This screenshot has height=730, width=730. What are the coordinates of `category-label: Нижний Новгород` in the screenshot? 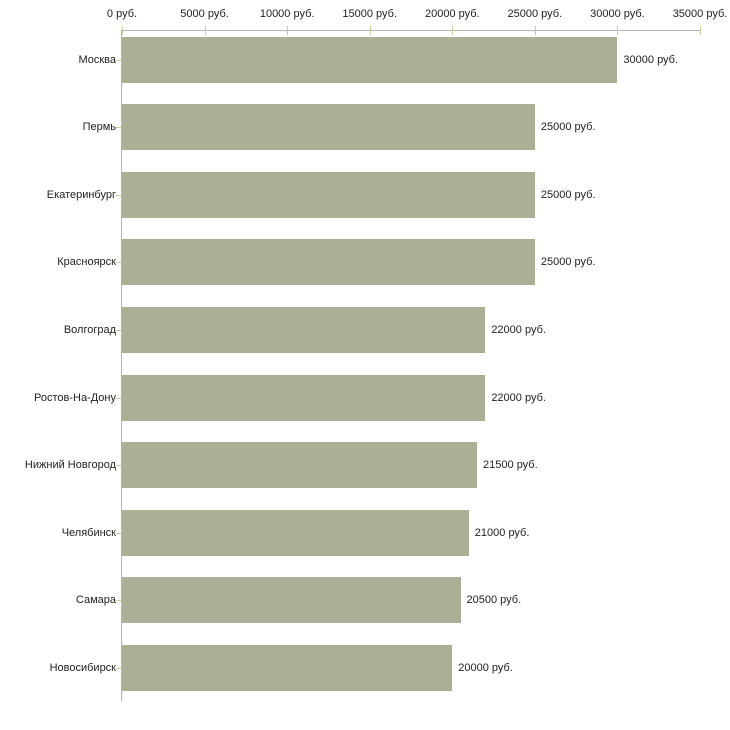 It's located at (70, 465).